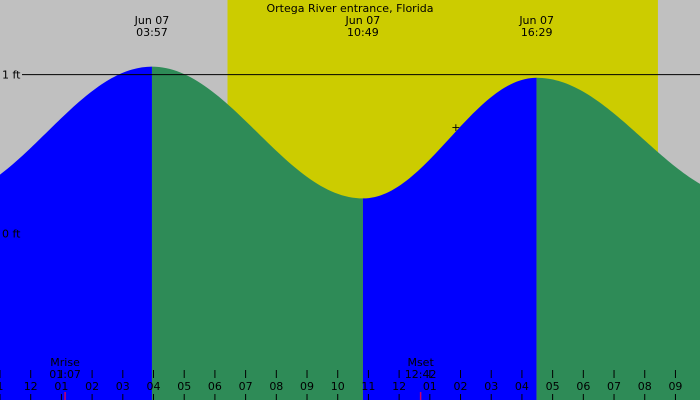 The height and width of the screenshot is (400, 700). I want to click on y-label-0ft: 0 ft, so click(11, 233).